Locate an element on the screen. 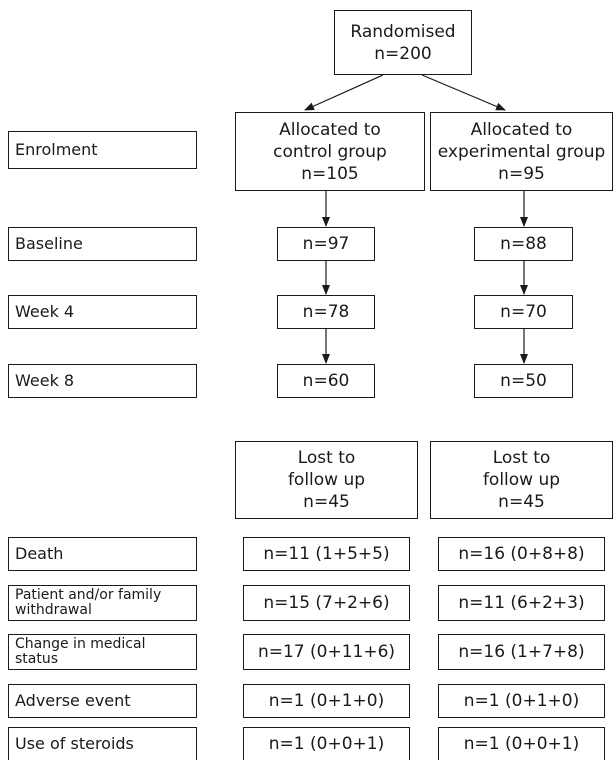 This screenshot has height=760, width=613. experimental-lost-to-follow-up-box: Lost to follow up n=45 is located at coordinates (521, 480).